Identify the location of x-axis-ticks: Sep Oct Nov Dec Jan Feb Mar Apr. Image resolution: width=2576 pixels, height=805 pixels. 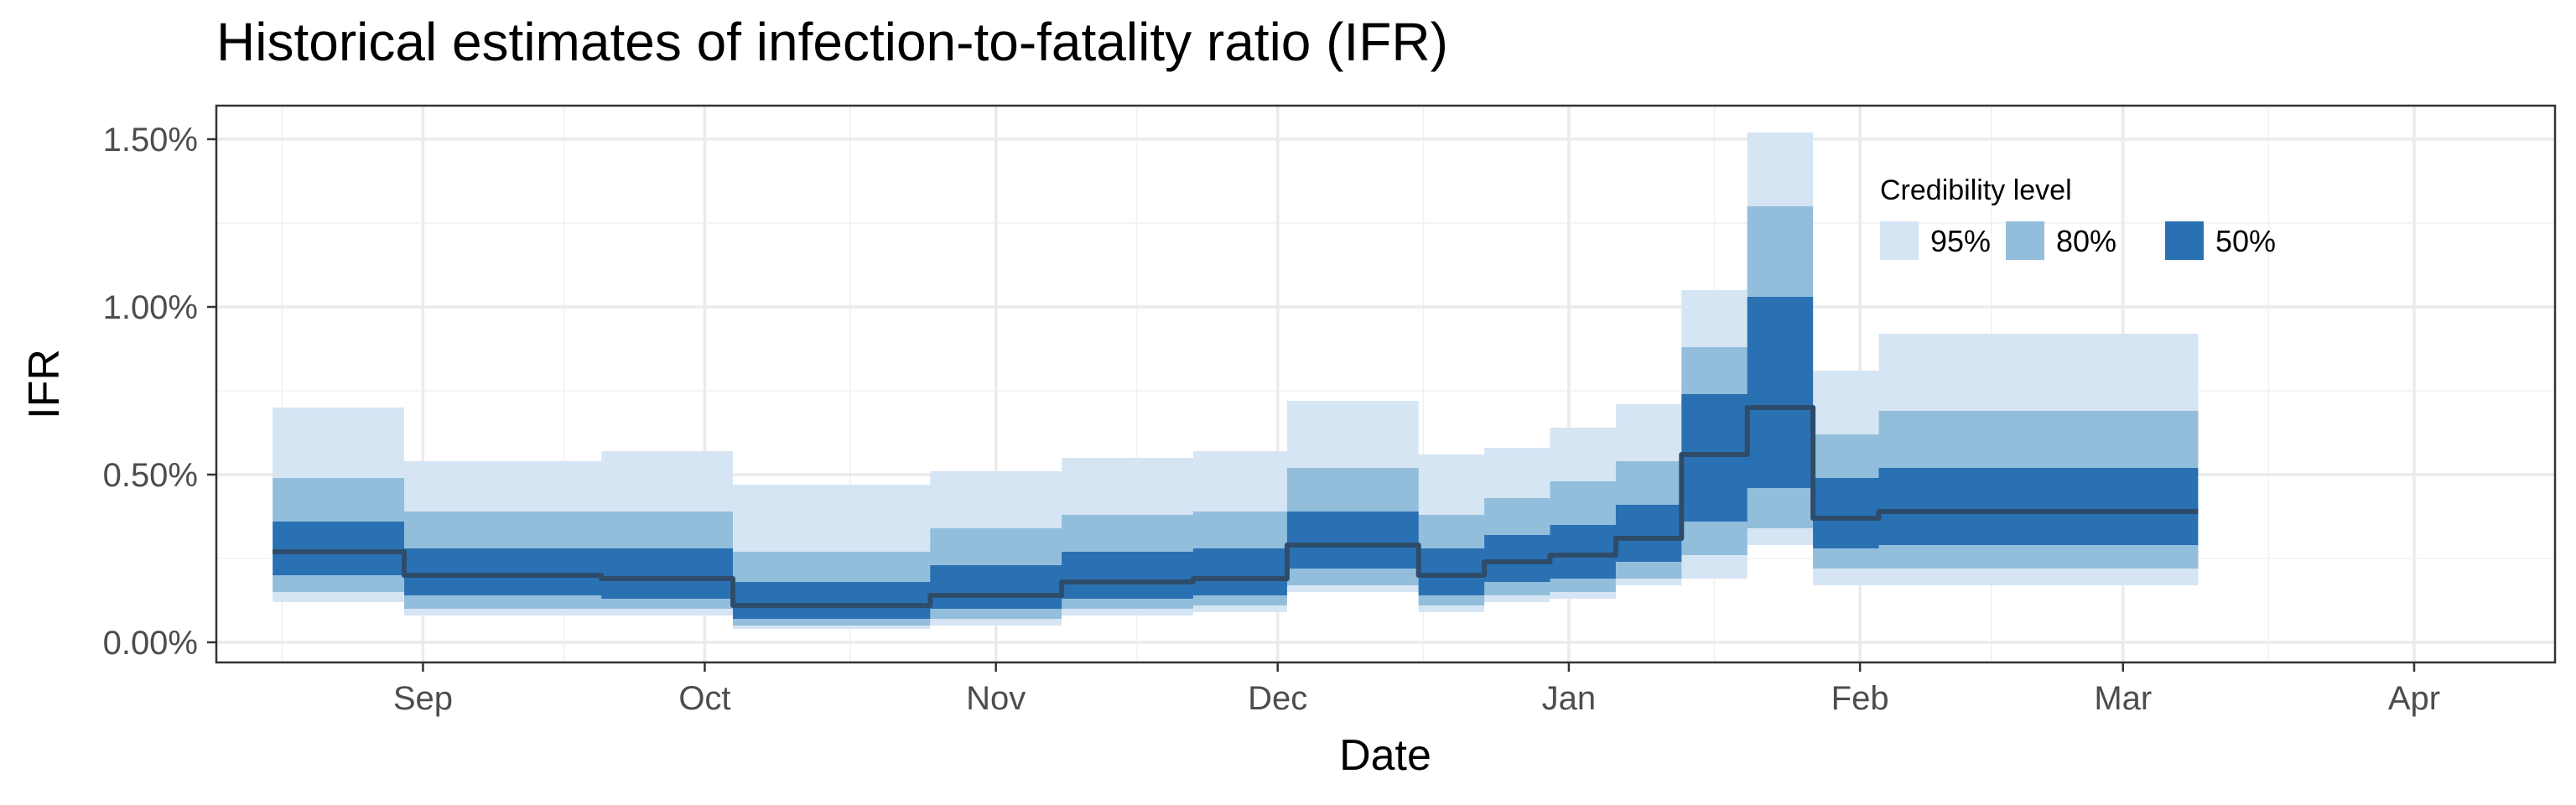
(1416, 689).